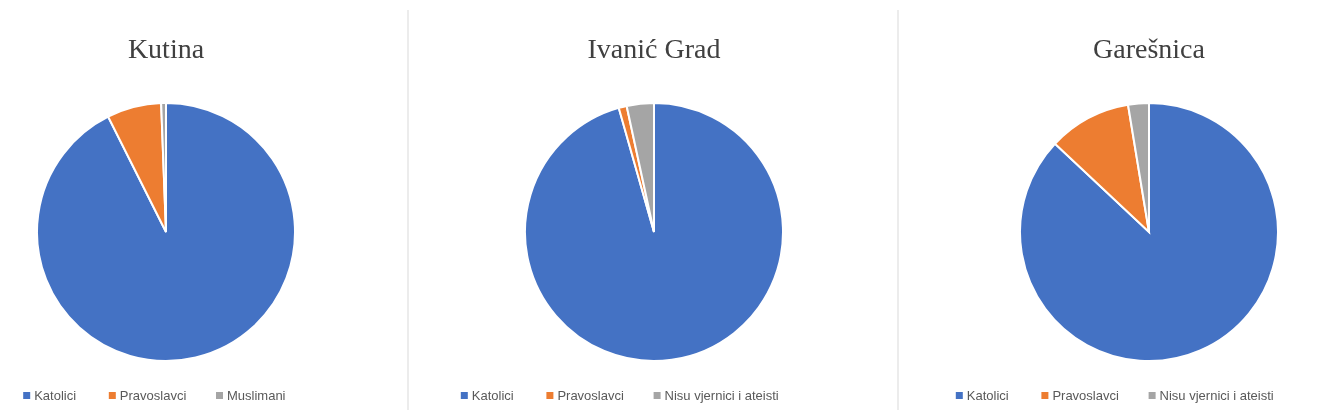  What do you see at coordinates (256, 395) in the screenshot?
I see `legend-label: Muslimani` at bounding box center [256, 395].